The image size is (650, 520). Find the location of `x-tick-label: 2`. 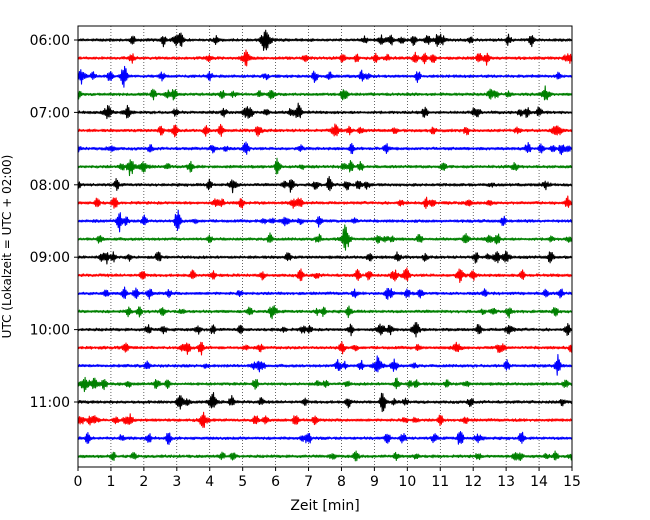

x-tick-label: 2 is located at coordinates (143, 482).